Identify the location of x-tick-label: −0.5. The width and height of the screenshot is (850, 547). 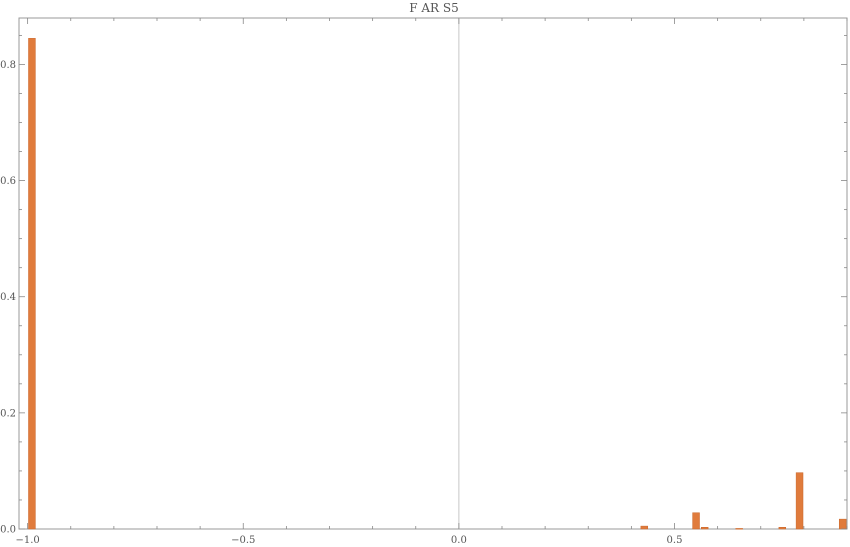
(243, 540).